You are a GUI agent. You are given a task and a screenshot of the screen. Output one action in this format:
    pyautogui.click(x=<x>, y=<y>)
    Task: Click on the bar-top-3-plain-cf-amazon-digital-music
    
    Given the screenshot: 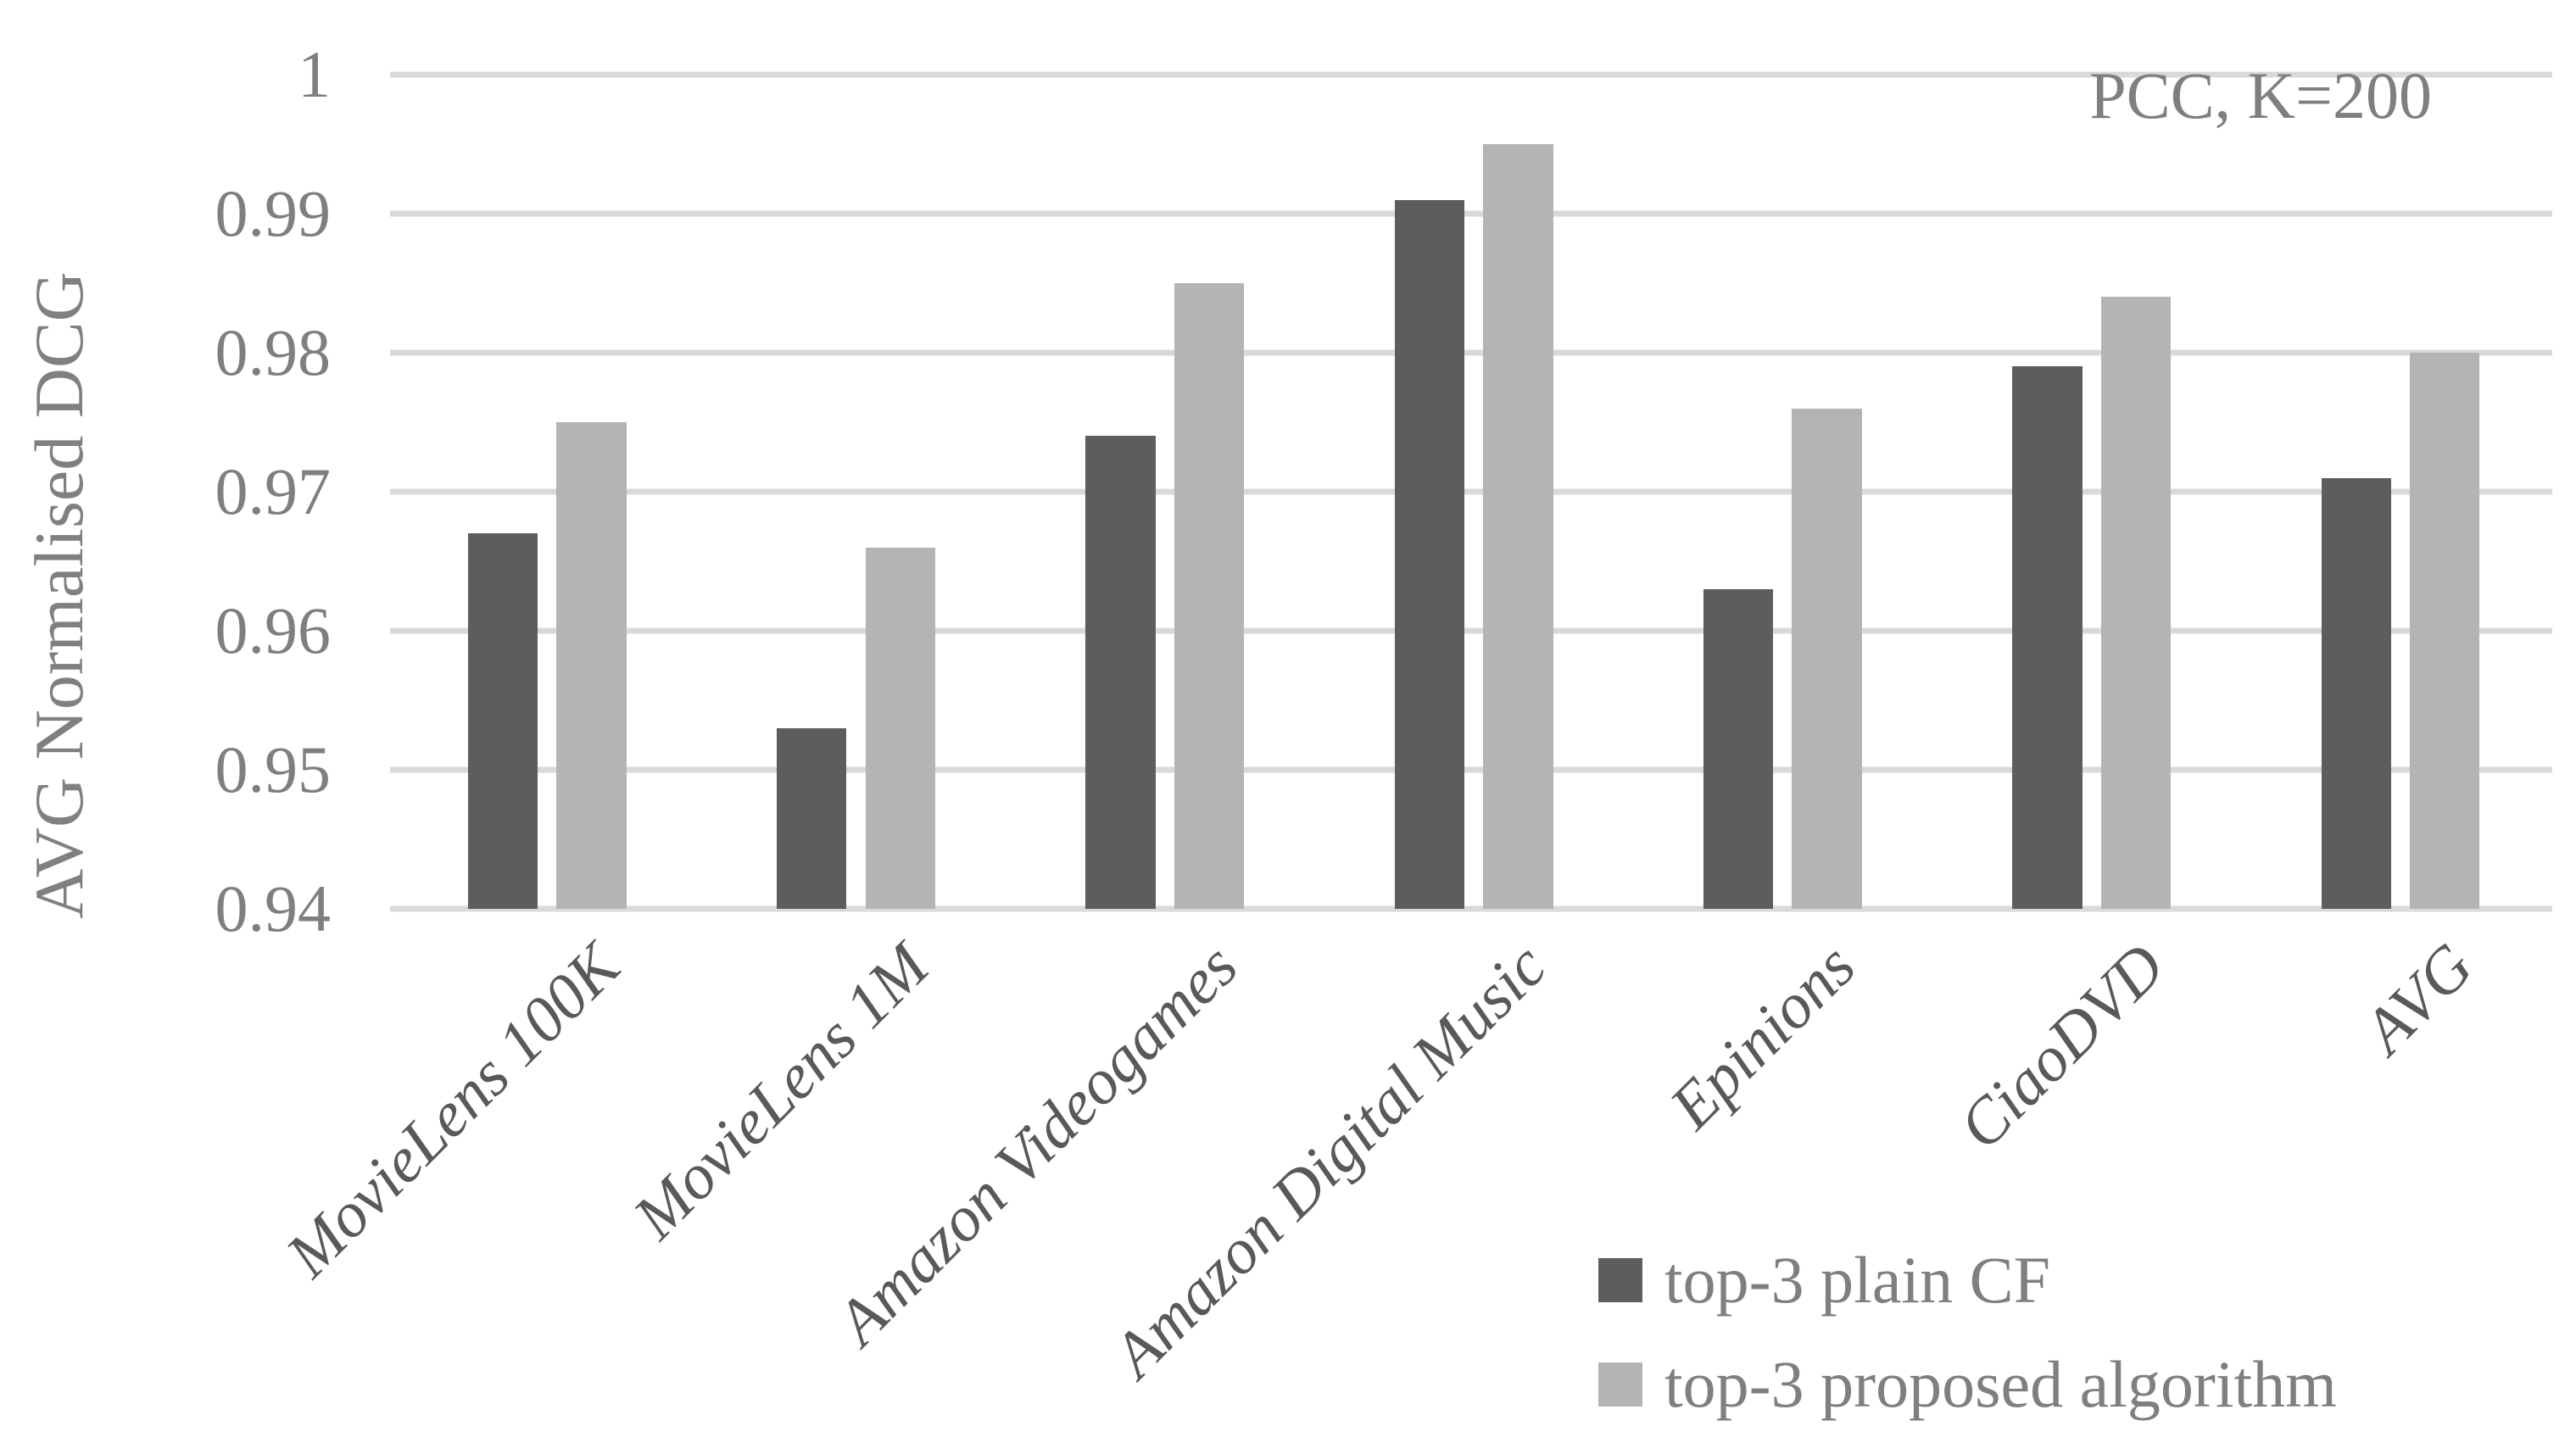 What is the action you would take?
    pyautogui.click(x=1429, y=554)
    